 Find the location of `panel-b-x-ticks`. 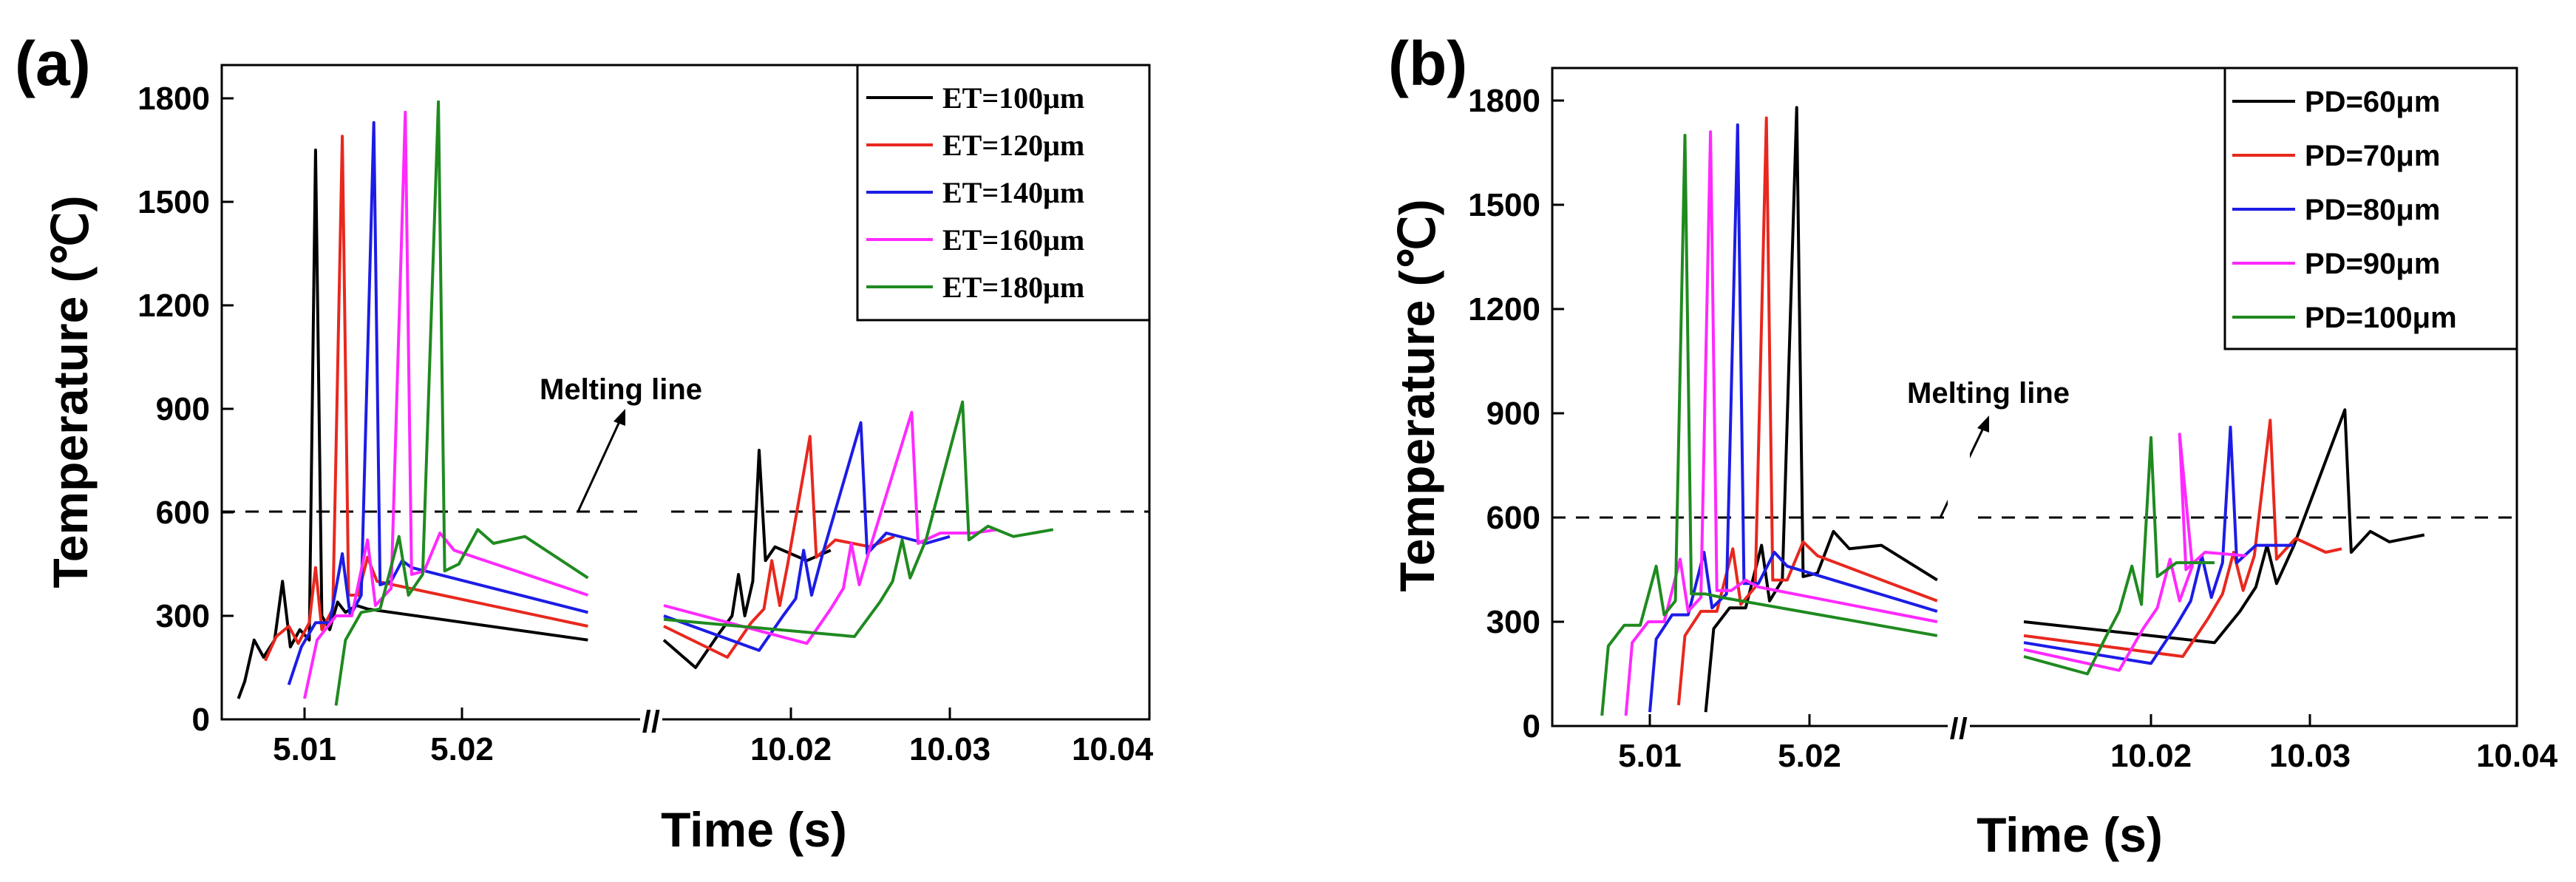

panel-b-x-ticks is located at coordinates (1979, 720).